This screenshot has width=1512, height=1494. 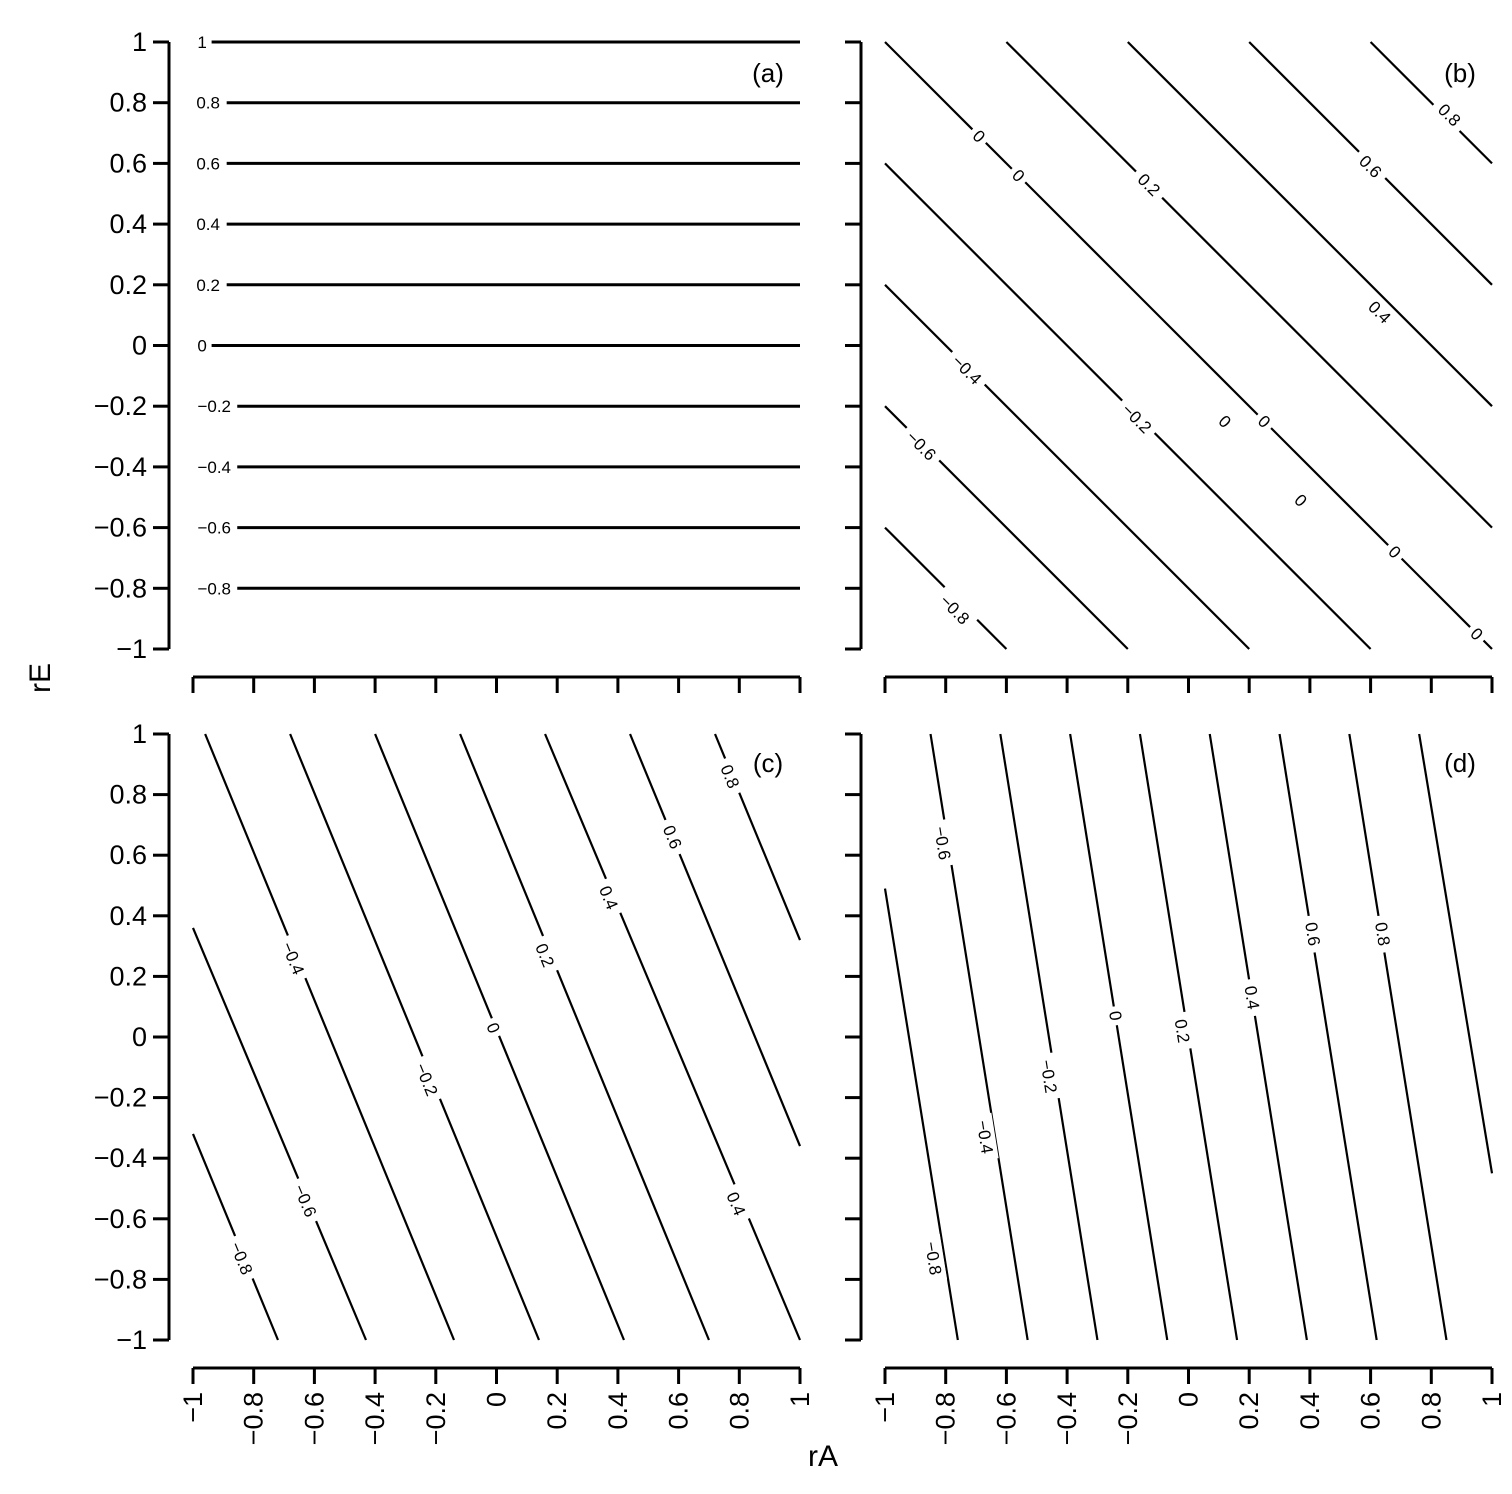 What do you see at coordinates (128, 224) in the screenshot?
I see `y-tick-label: 0.4` at bounding box center [128, 224].